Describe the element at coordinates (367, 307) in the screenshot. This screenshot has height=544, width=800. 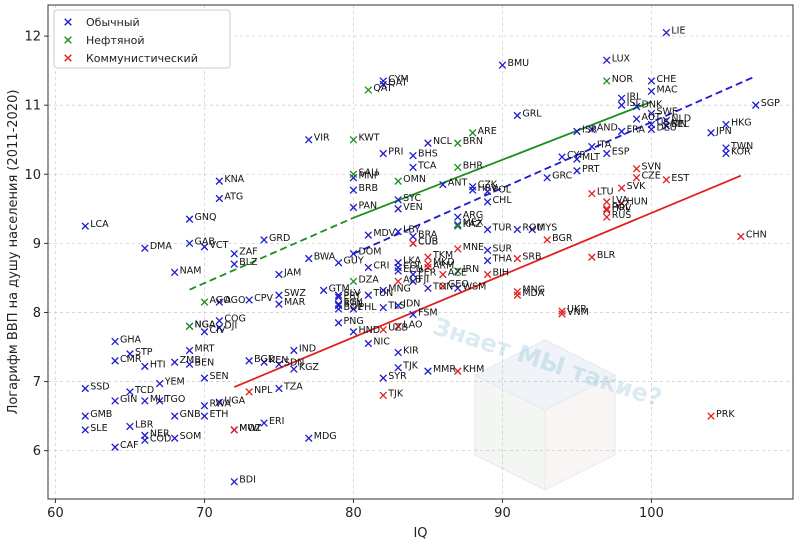
I see `point-label: PHL` at that location.